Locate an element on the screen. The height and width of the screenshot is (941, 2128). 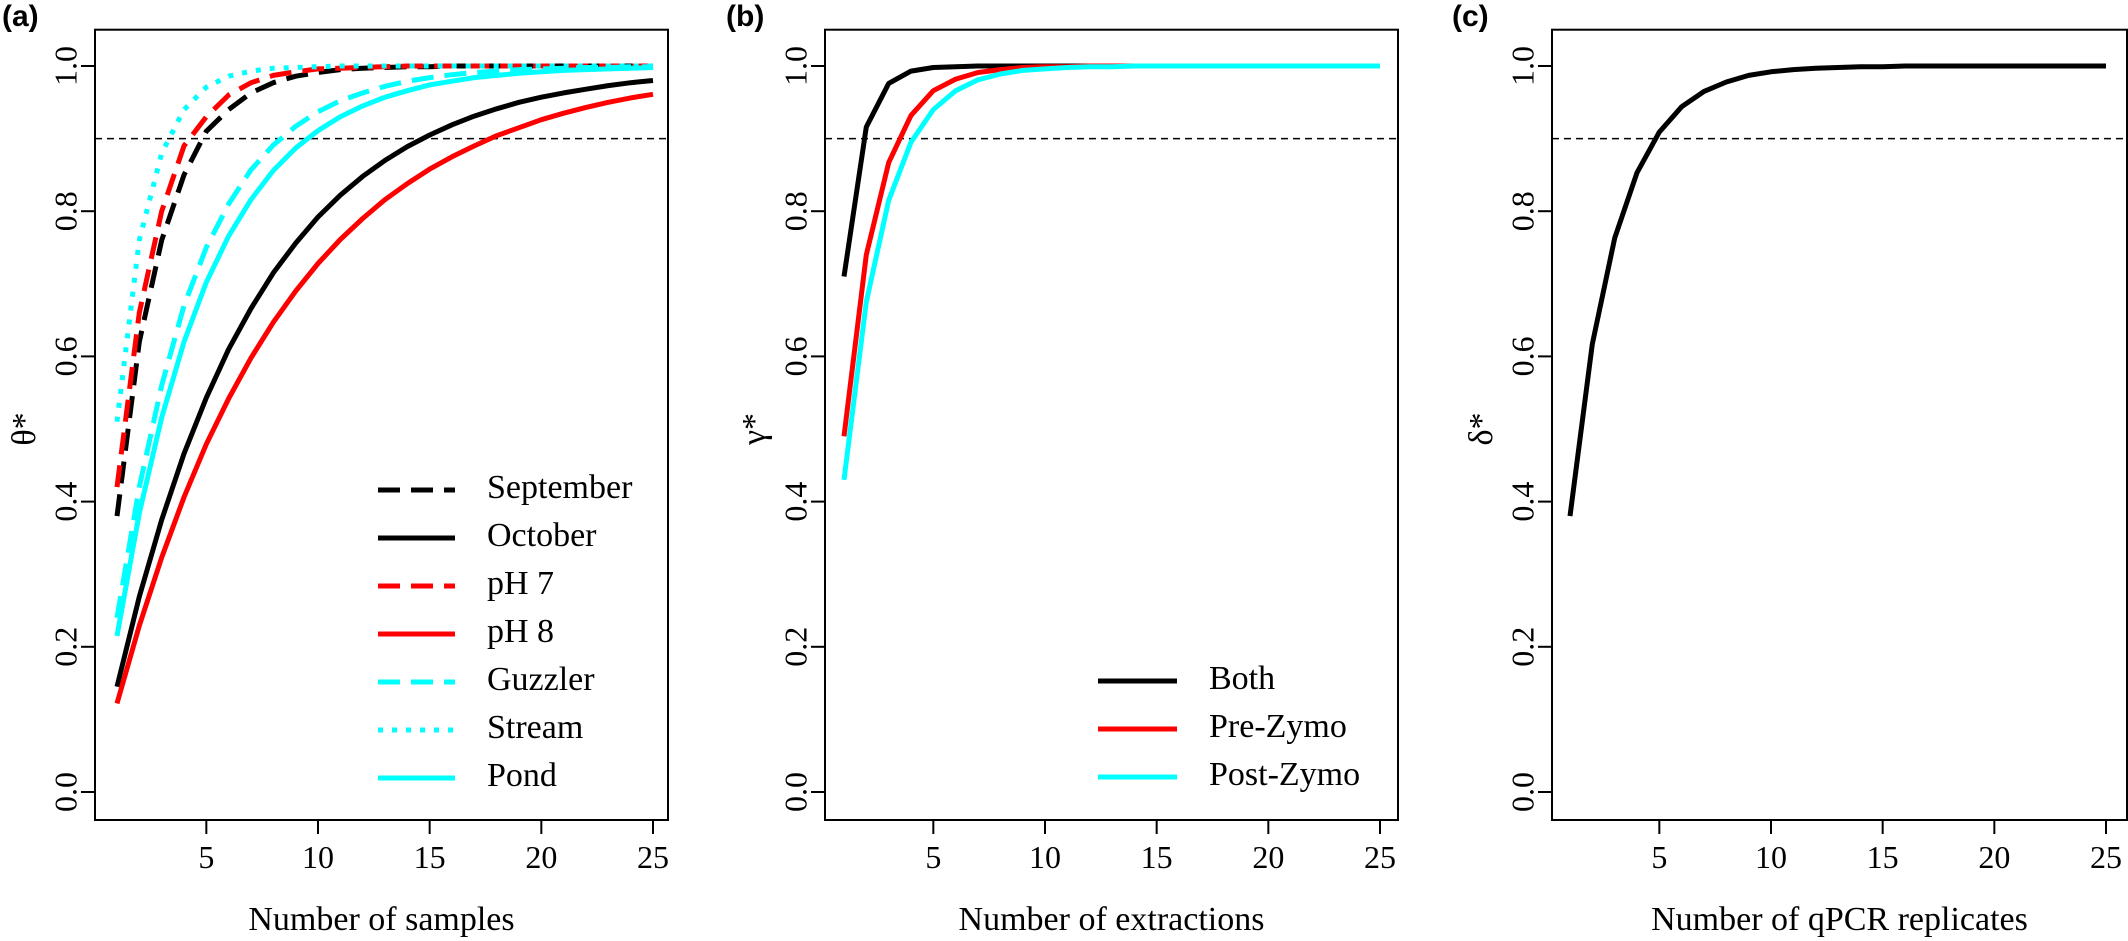
legend-label: pH 8 is located at coordinates (520, 631).